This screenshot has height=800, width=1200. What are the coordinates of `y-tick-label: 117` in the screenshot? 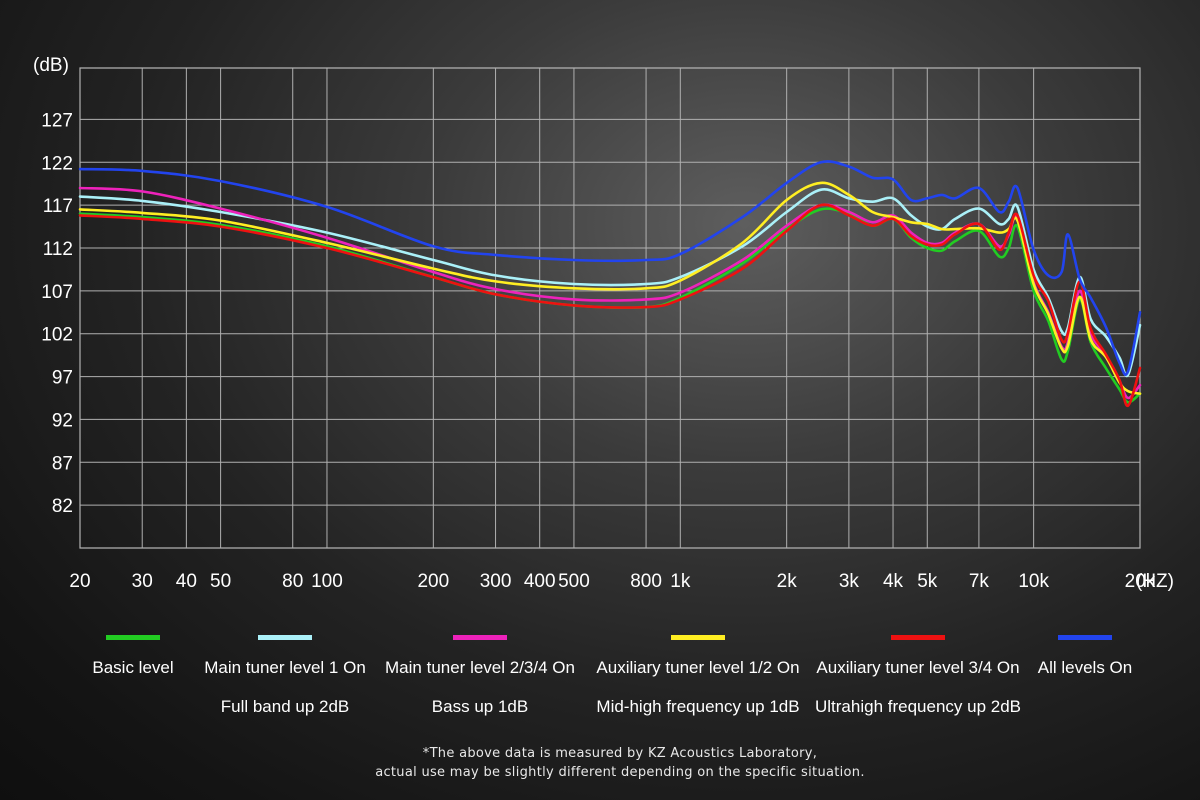 It's located at (58, 206).